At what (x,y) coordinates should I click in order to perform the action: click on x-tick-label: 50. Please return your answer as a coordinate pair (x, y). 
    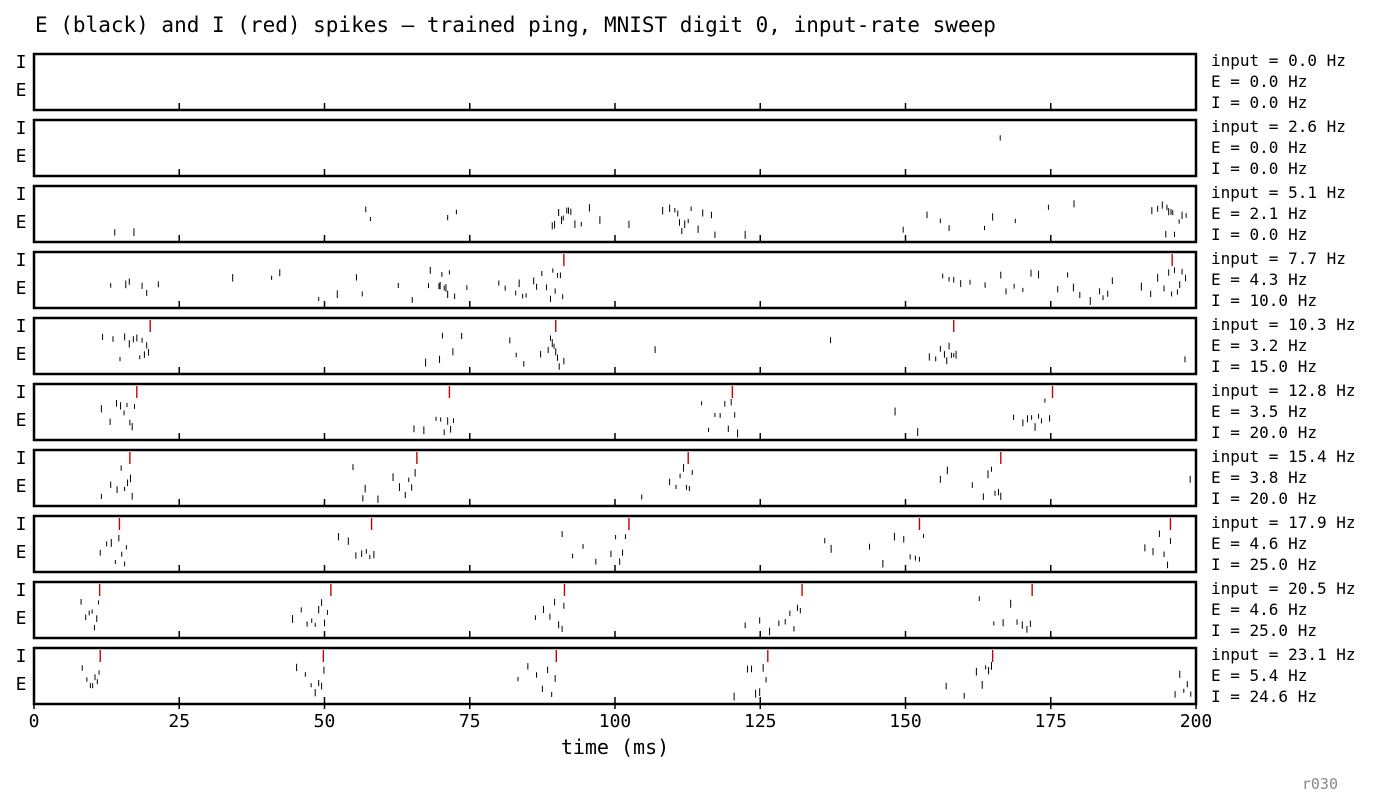
    Looking at the image, I should click on (325, 721).